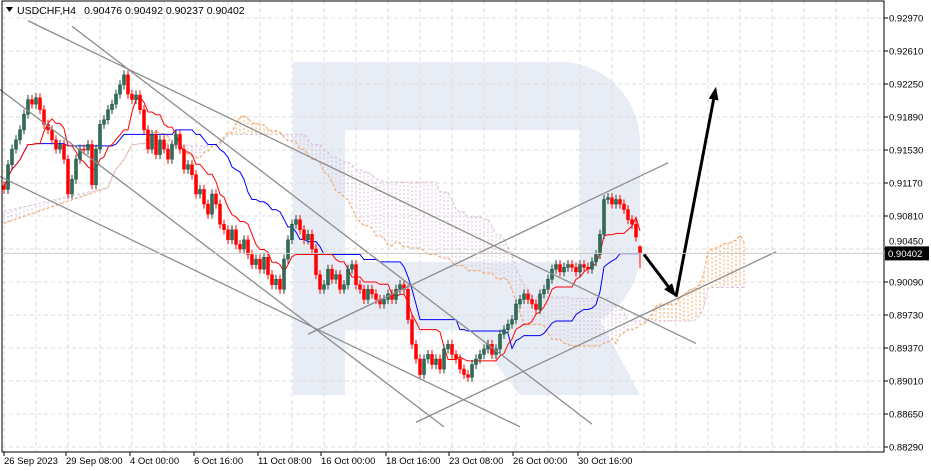 Image resolution: width=931 pixels, height=471 pixels. What do you see at coordinates (154, 461) in the screenshot?
I see `x-tick-label: 4 Oct 00:00` at bounding box center [154, 461].